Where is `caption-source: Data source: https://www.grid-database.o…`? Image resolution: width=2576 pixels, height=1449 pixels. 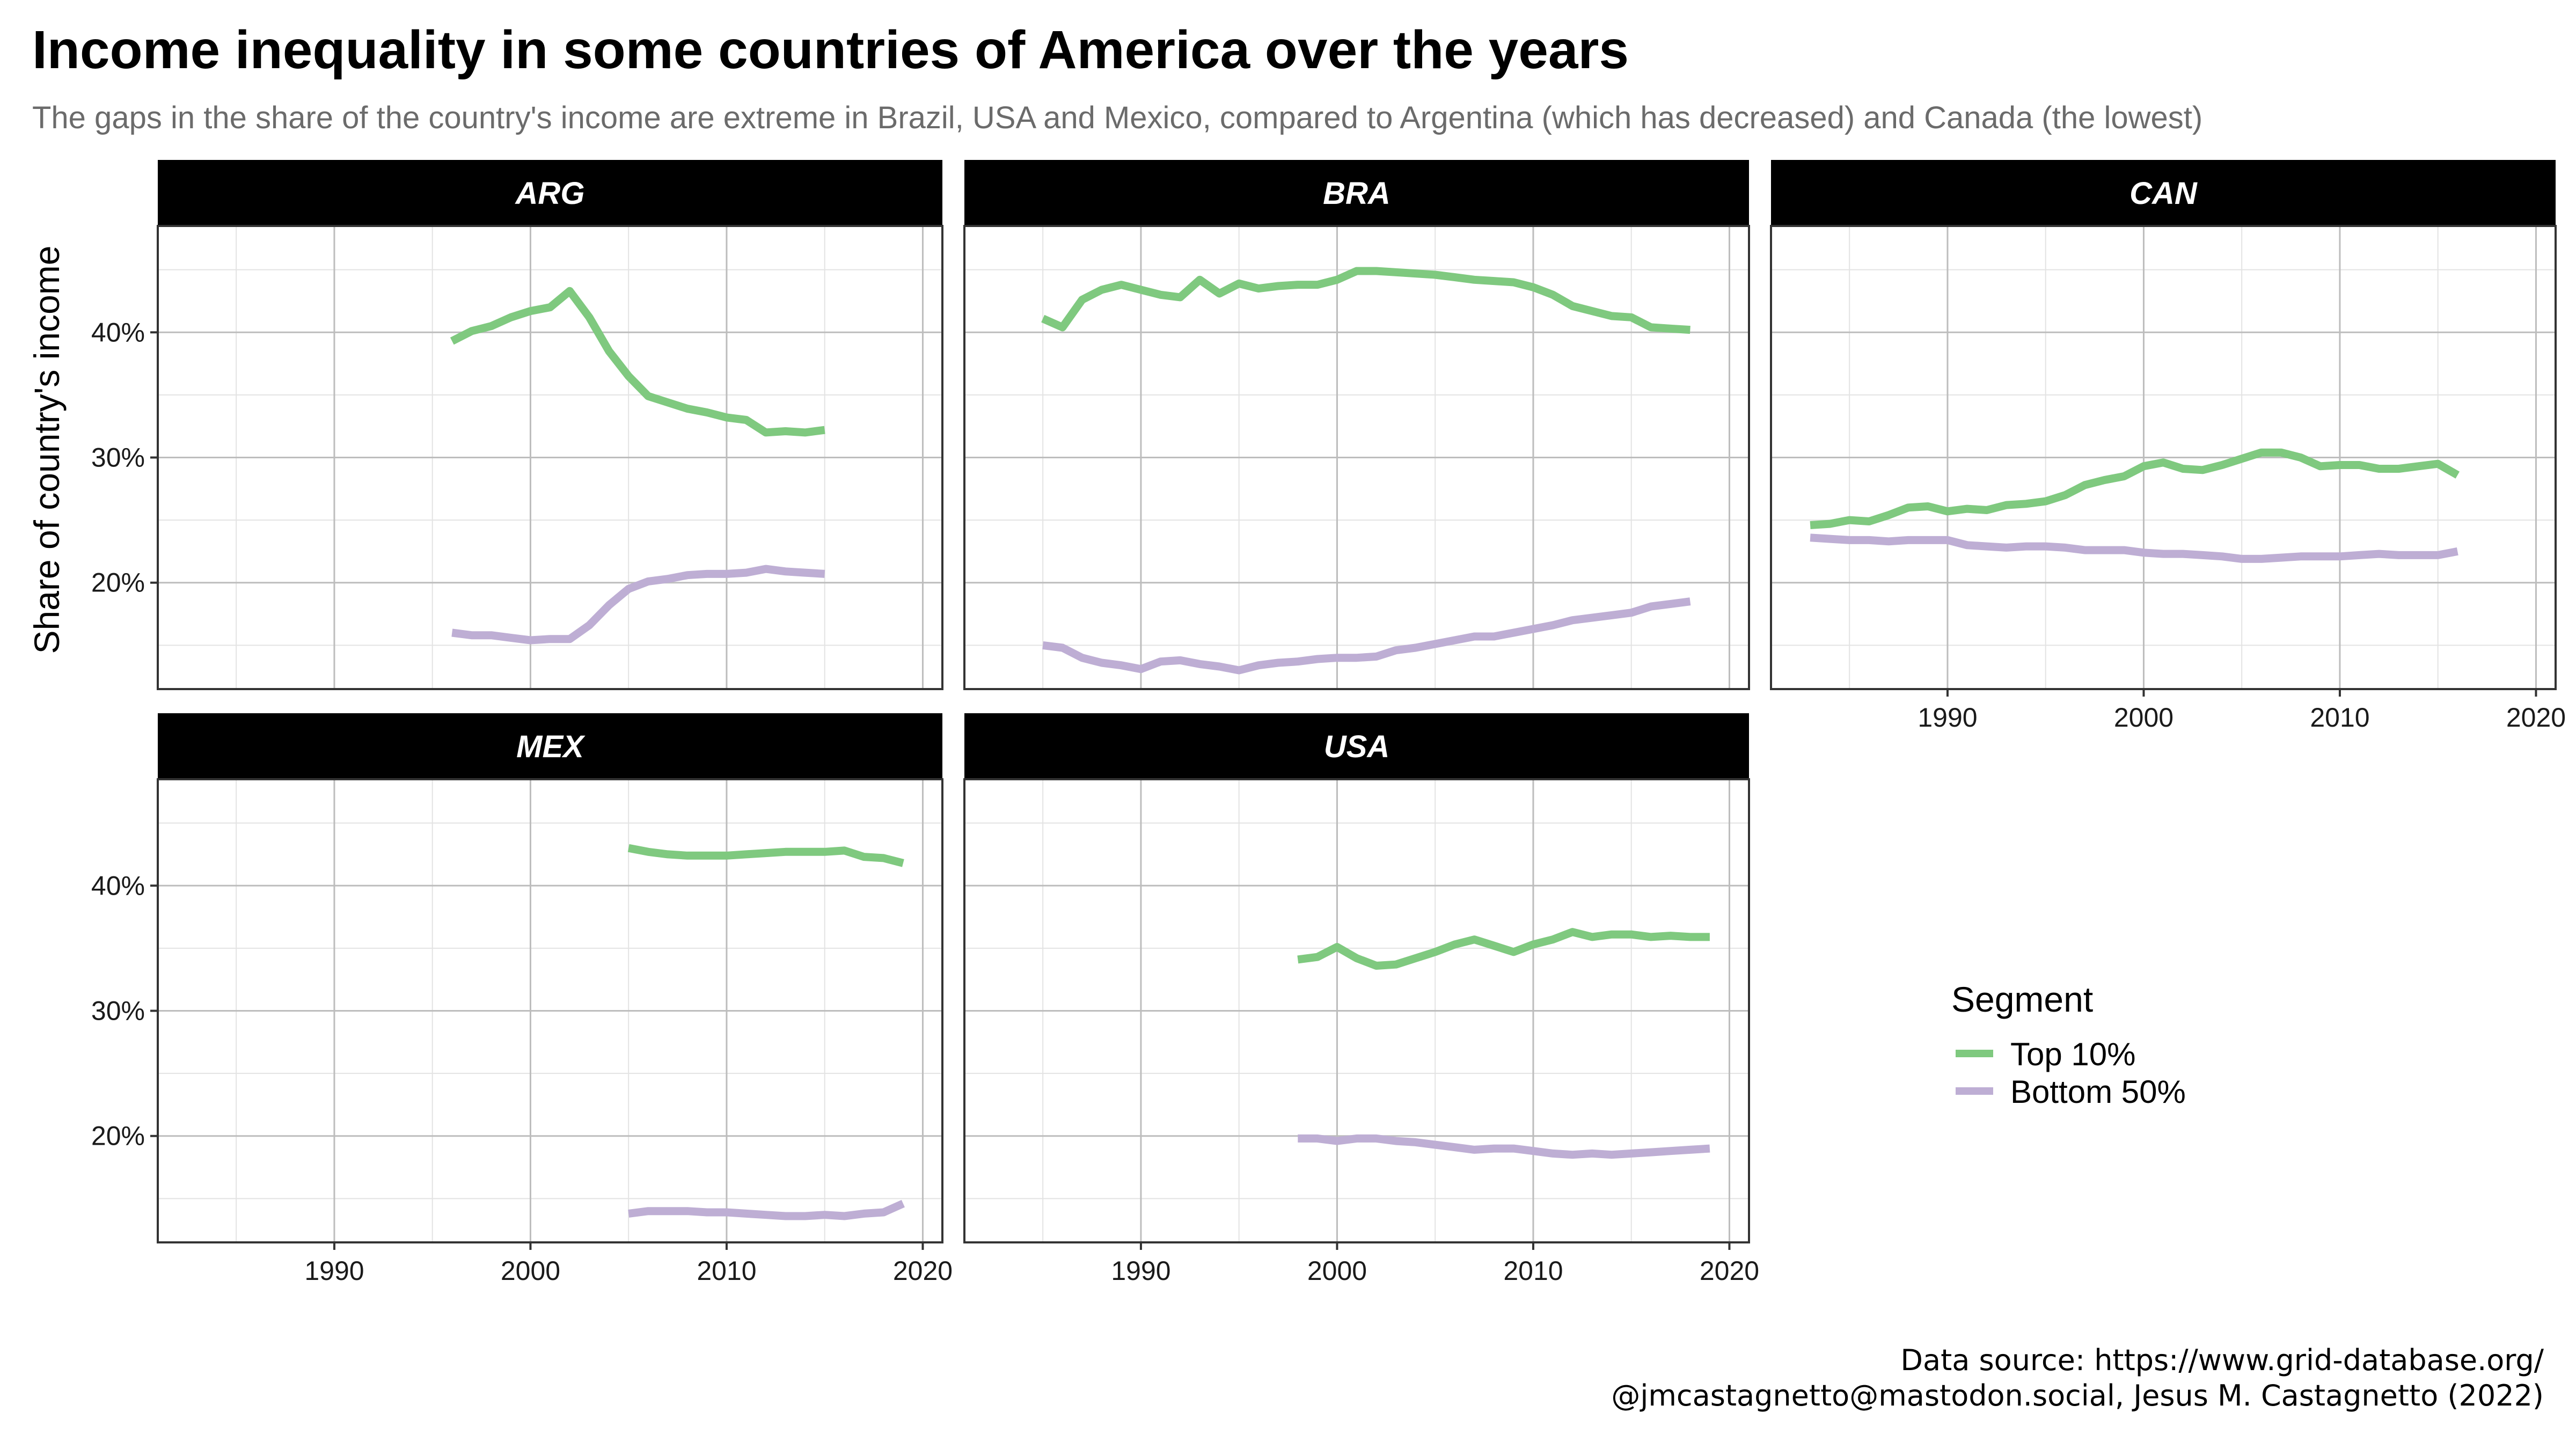
caption-source: Data source: https://www.grid-database.o… is located at coordinates (2222, 1360).